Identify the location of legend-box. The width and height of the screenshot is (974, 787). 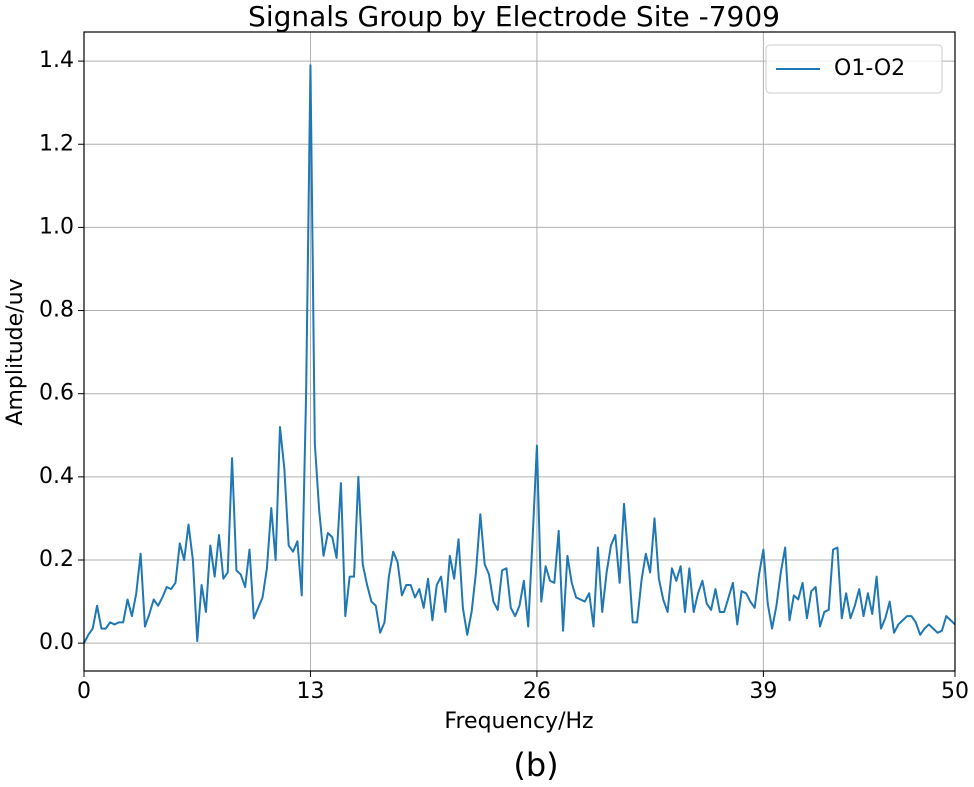
(854, 69).